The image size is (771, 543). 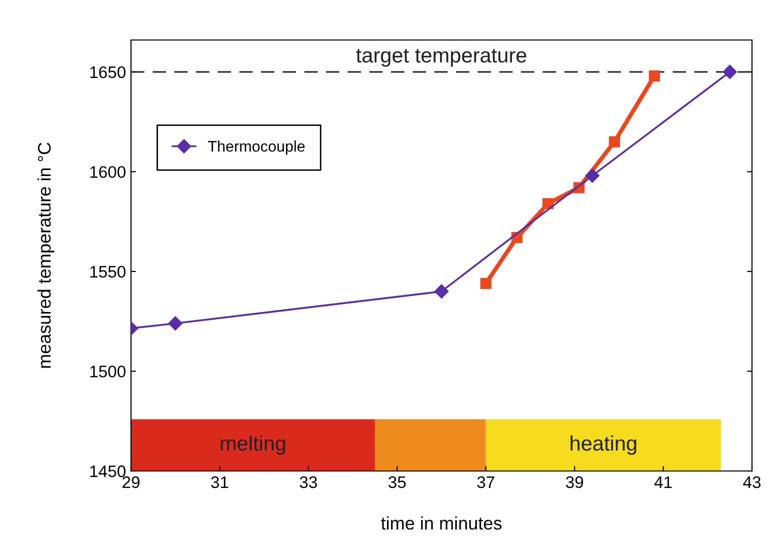 What do you see at coordinates (603, 445) in the screenshot?
I see `band-label: heating` at bounding box center [603, 445].